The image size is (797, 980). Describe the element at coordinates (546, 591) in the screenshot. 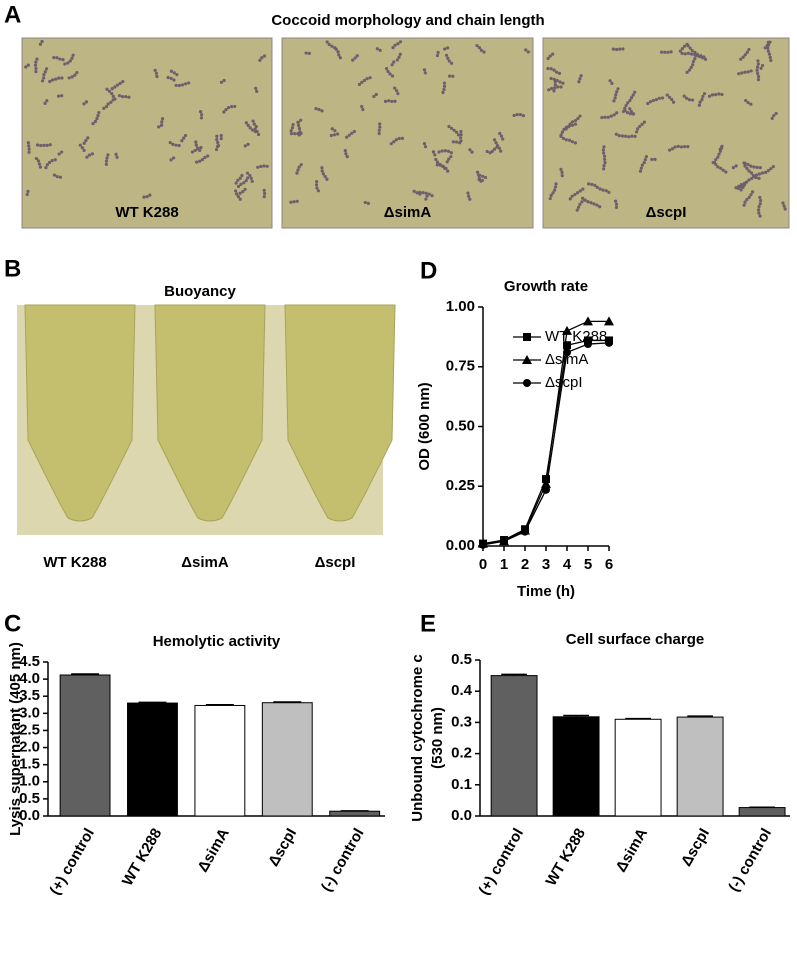

I see `x-axis-label: Time (h)` at that location.